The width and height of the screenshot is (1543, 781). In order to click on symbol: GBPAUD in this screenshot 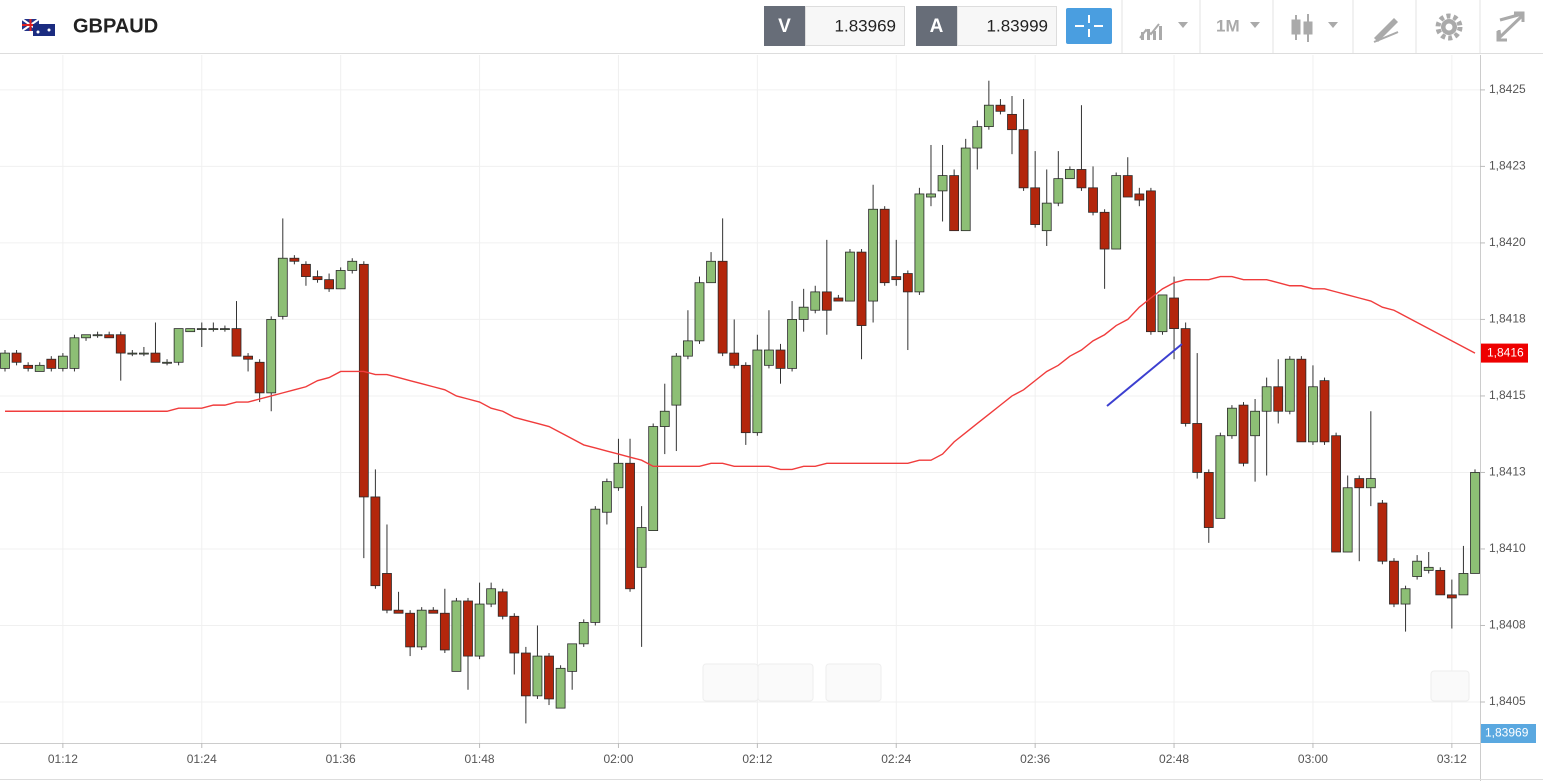, I will do `click(115, 26)`.